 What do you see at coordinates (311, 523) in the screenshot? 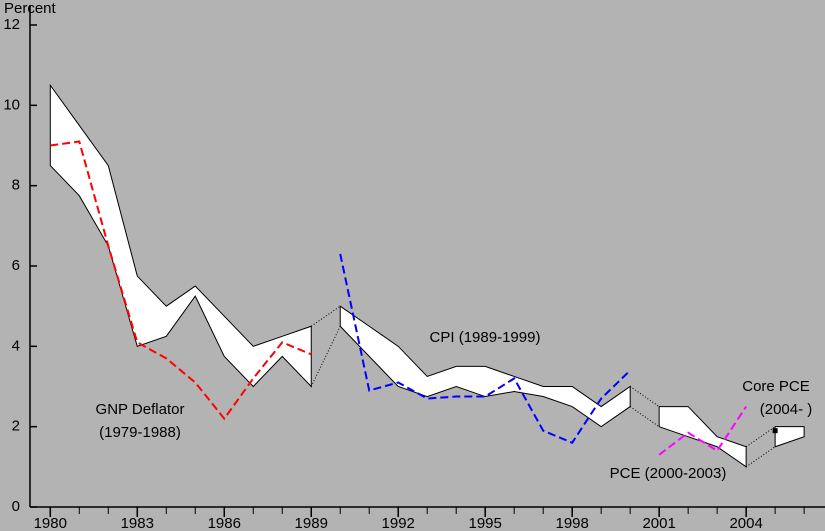
I see `x-tick-label: 1989` at bounding box center [311, 523].